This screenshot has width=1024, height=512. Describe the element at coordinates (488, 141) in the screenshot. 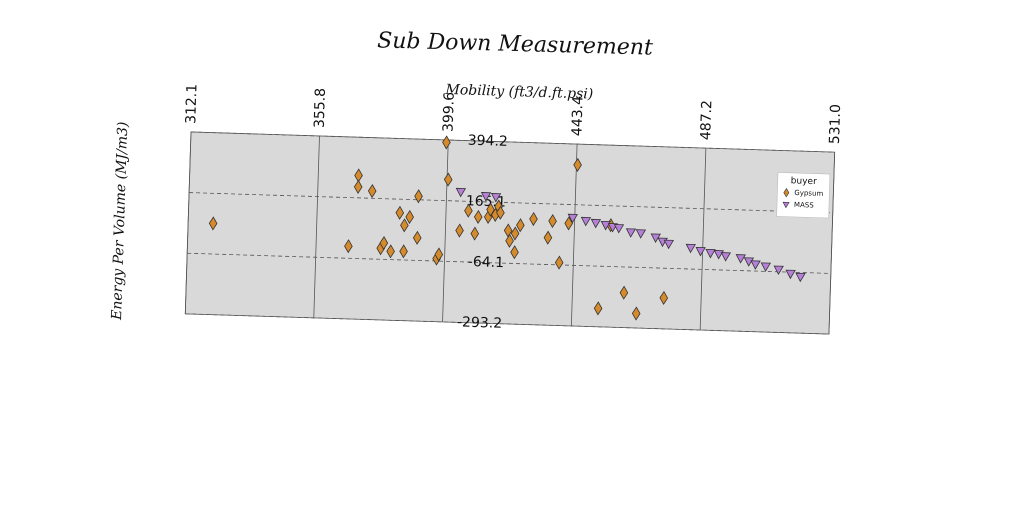

I see `y-tick-label: 394.2` at that location.